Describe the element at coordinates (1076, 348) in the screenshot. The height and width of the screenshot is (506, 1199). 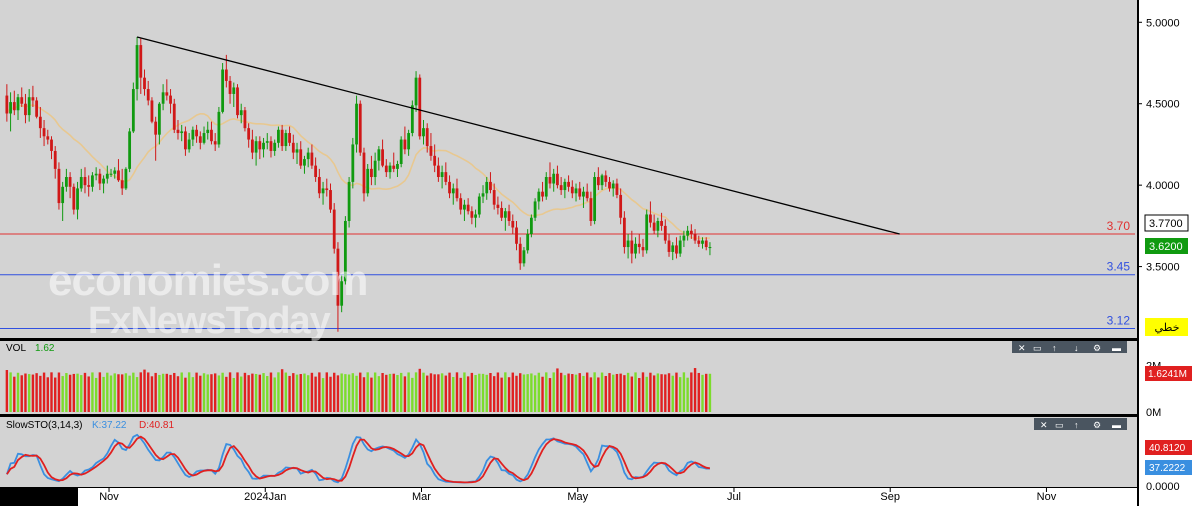
I see `arrow-down-icon: ↓` at that location.